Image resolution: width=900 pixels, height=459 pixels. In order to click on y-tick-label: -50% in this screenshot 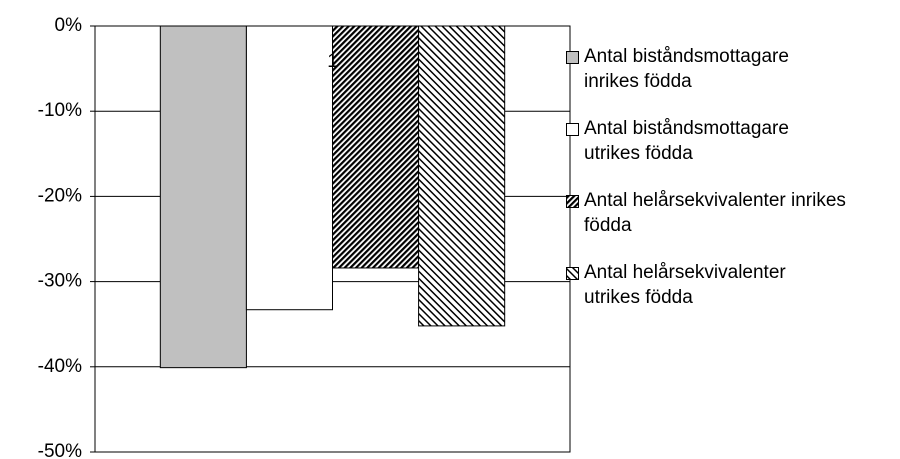, I will do `click(60, 450)`.